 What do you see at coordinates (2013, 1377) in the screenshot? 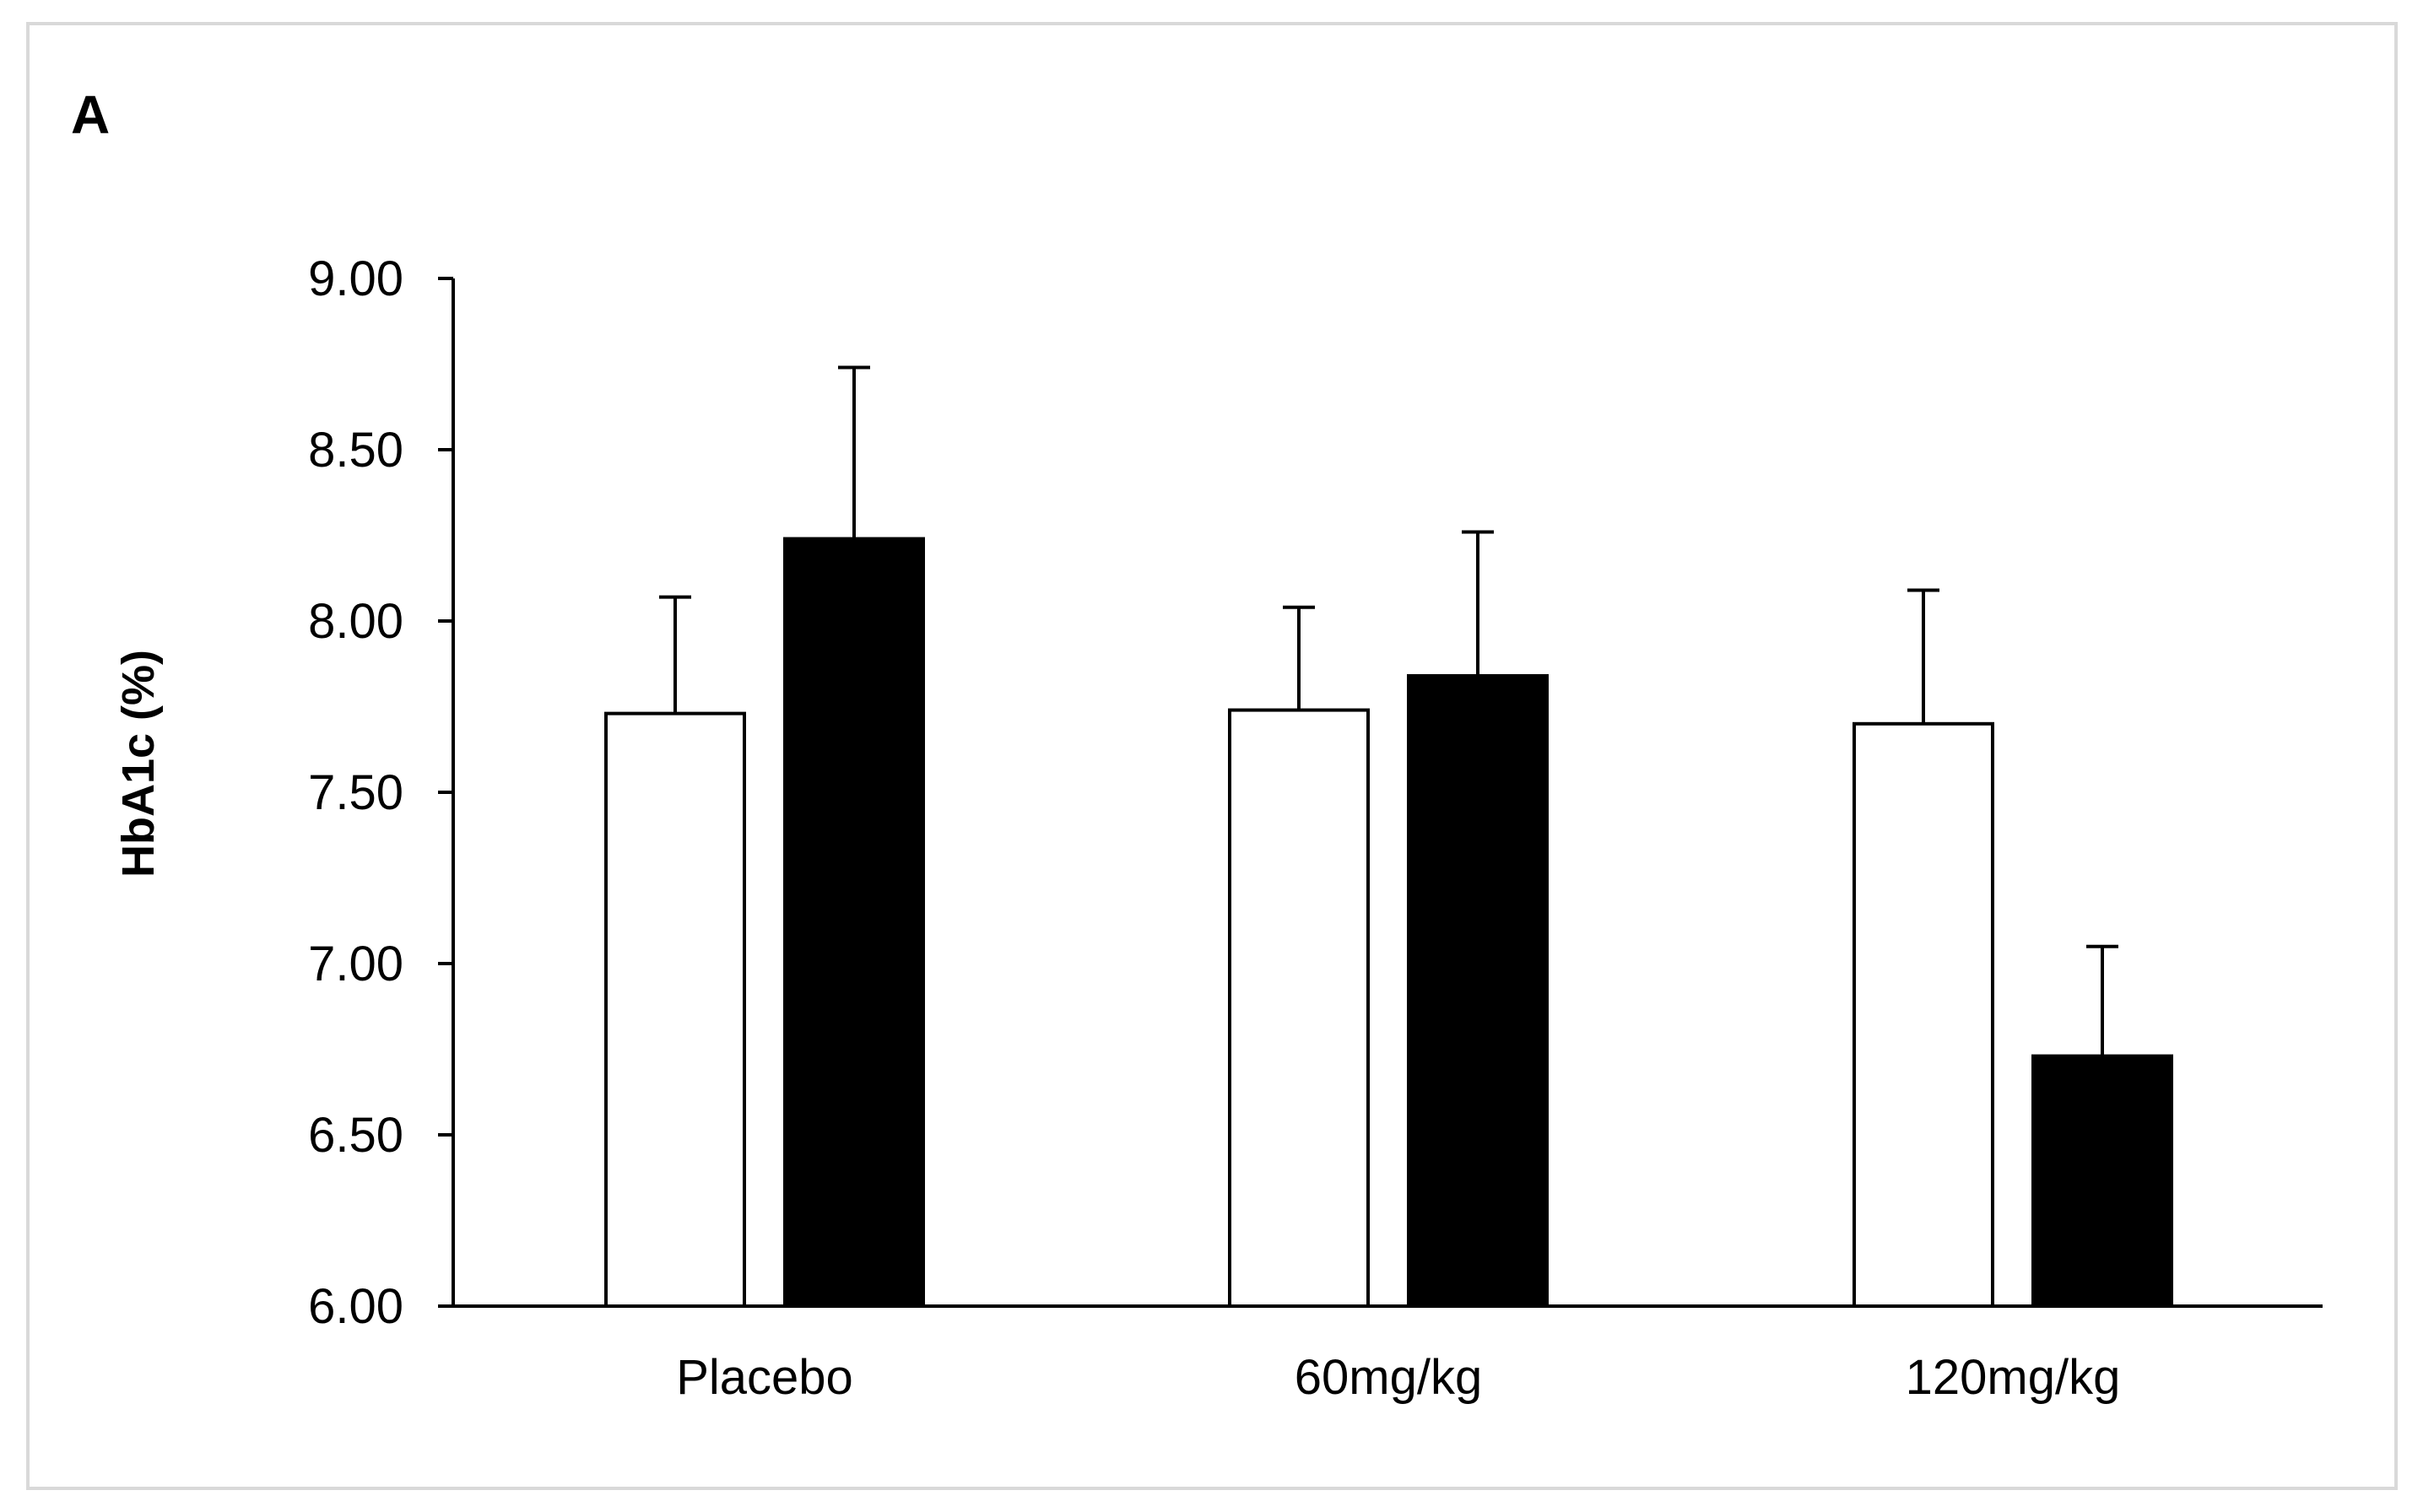
I see `x-category-label: 120mg/kg` at bounding box center [2013, 1377].